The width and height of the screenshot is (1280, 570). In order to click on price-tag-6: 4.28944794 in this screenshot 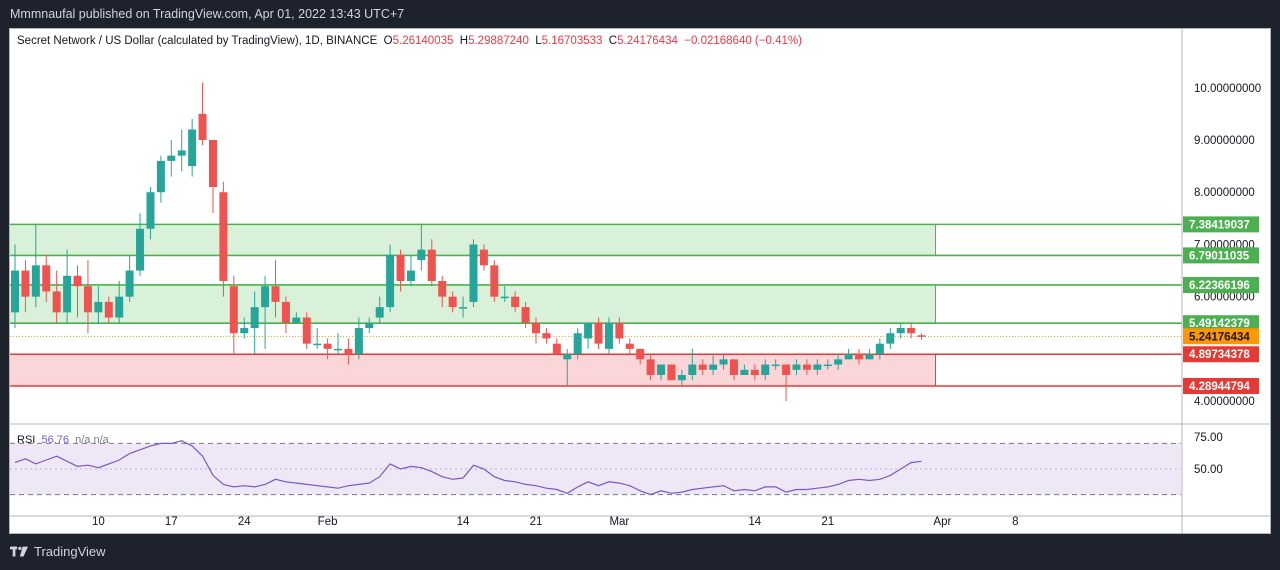, I will do `click(1219, 387)`.